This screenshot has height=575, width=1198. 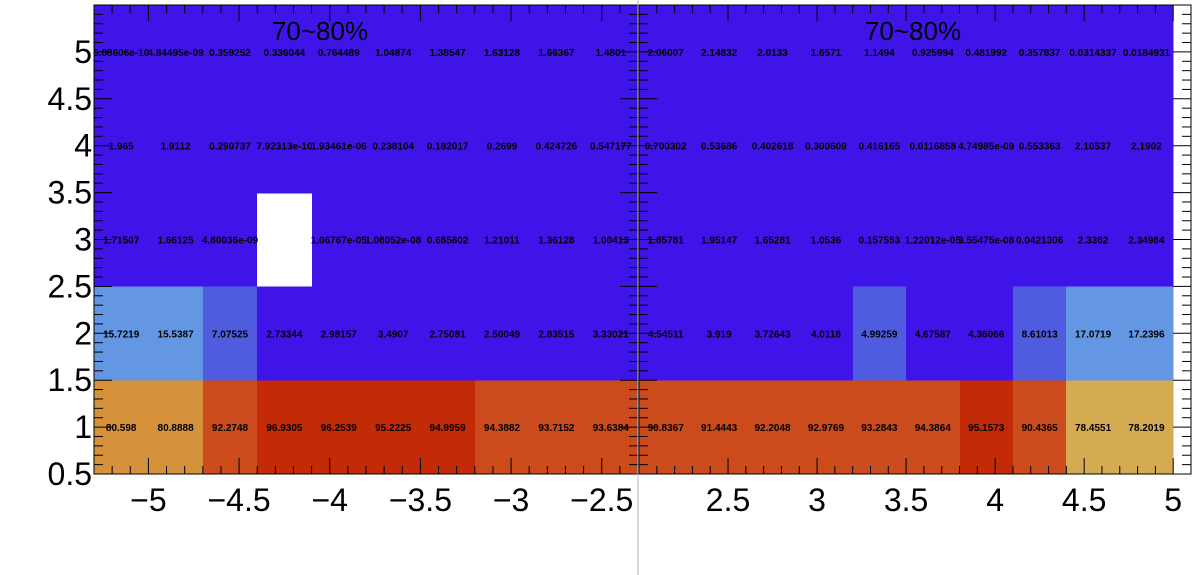 What do you see at coordinates (83, 427) in the screenshot?
I see `y-tick-label: 1` at bounding box center [83, 427].